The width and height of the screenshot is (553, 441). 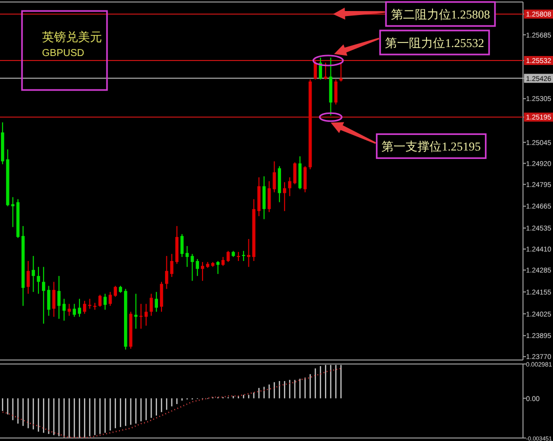 What do you see at coordinates (172, 403) in the screenshot?
I see `line-series` at bounding box center [172, 403].